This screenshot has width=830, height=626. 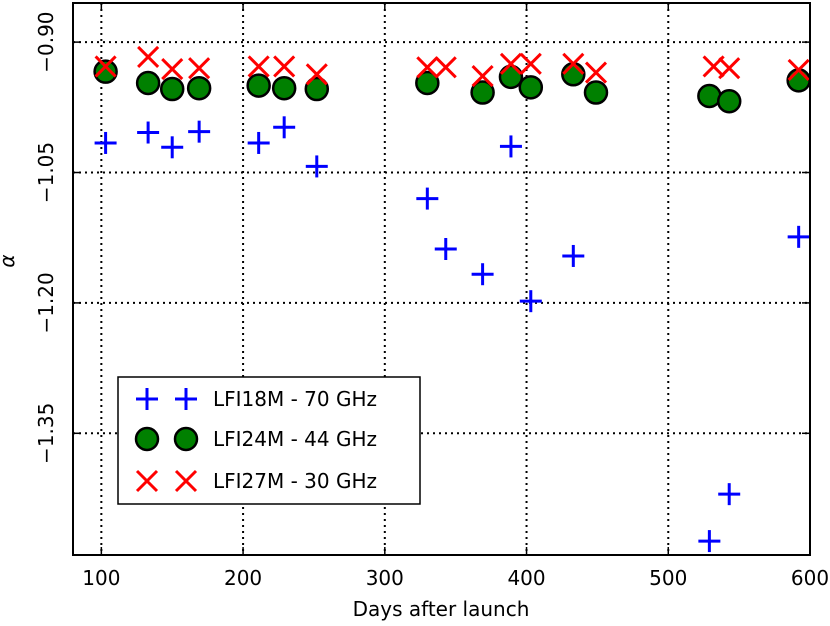 I want to click on y-tick-label: −1.20, so click(x=46, y=302).